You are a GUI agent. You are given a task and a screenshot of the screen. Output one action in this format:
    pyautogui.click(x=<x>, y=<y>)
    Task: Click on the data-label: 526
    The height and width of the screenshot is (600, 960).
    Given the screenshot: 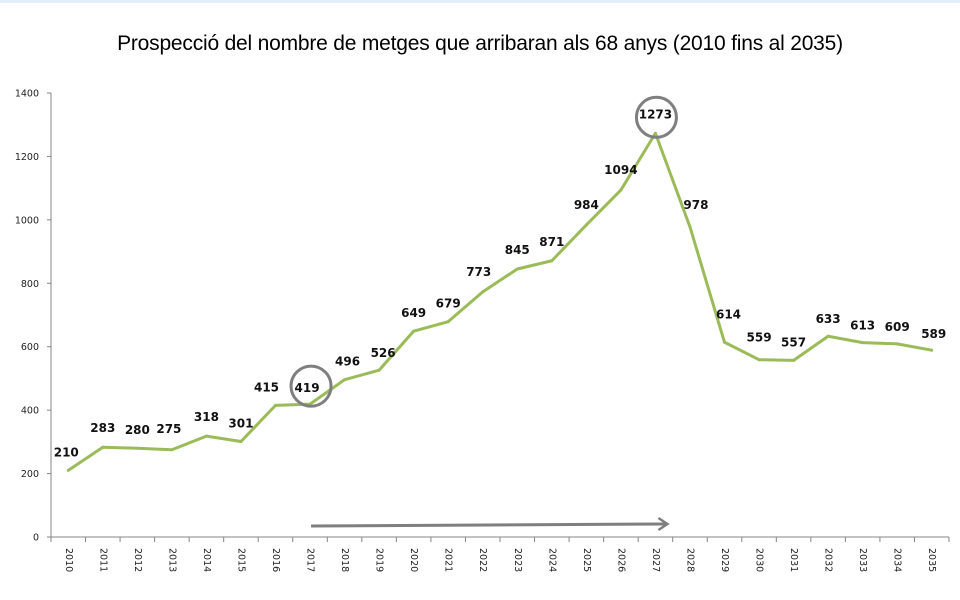 What is the action you would take?
    pyautogui.click(x=383, y=353)
    